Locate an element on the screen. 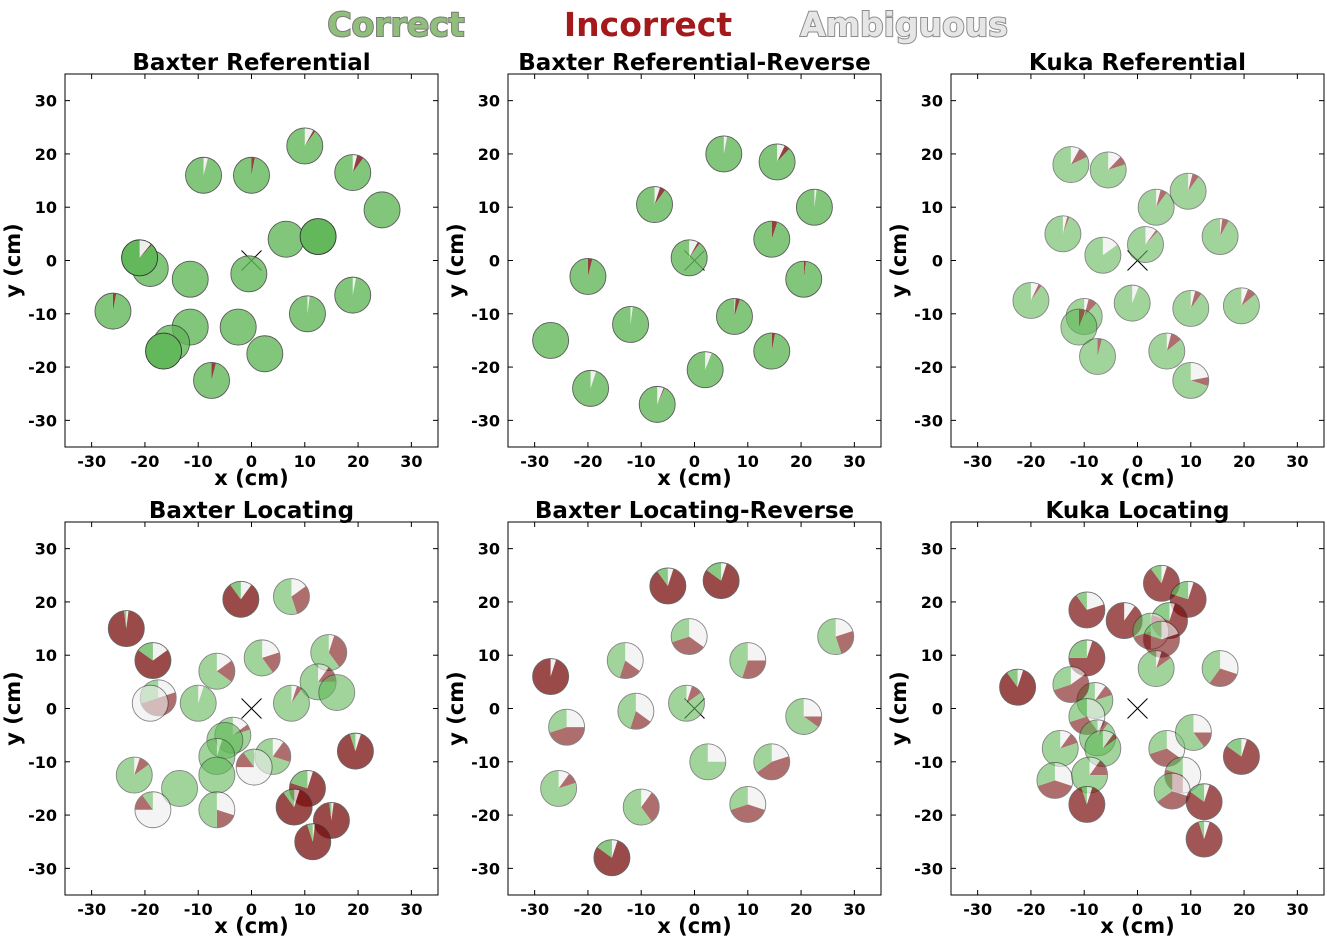 This screenshot has width=1327, height=939. x-tick-label: -30 is located at coordinates (91, 909).